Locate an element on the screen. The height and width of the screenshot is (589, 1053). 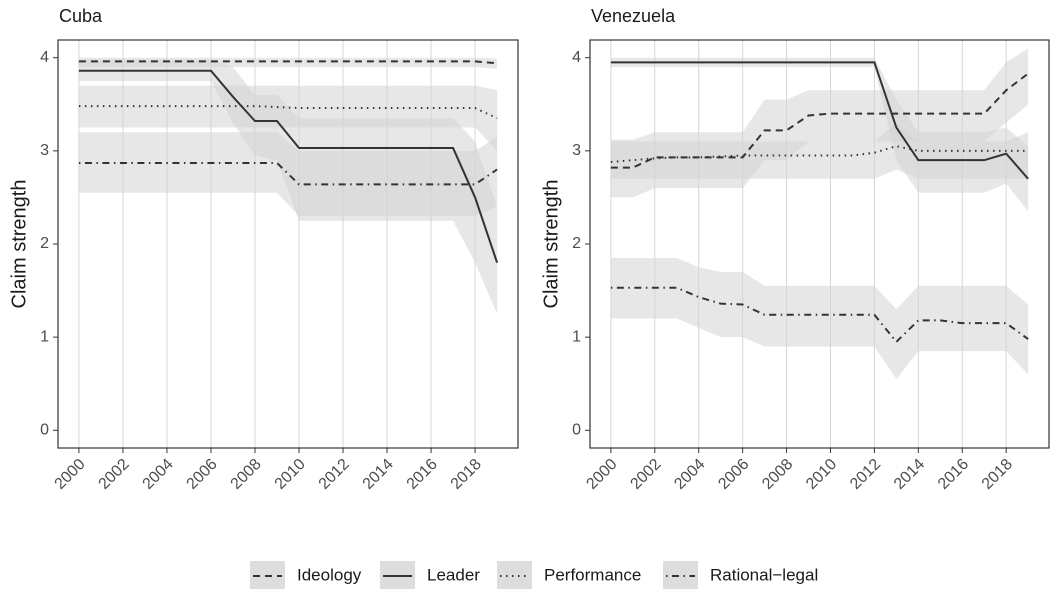
panel-title: Cuba is located at coordinates (81, 16).